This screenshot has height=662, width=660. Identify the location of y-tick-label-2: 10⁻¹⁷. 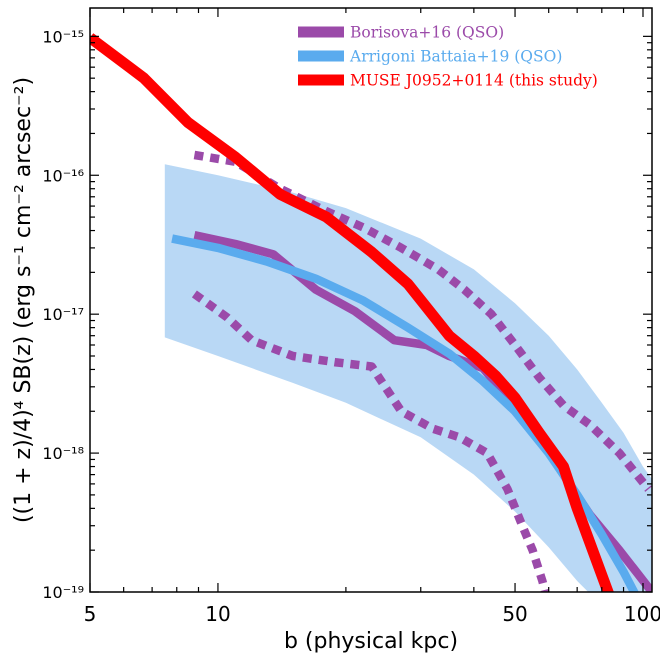
(63, 314).